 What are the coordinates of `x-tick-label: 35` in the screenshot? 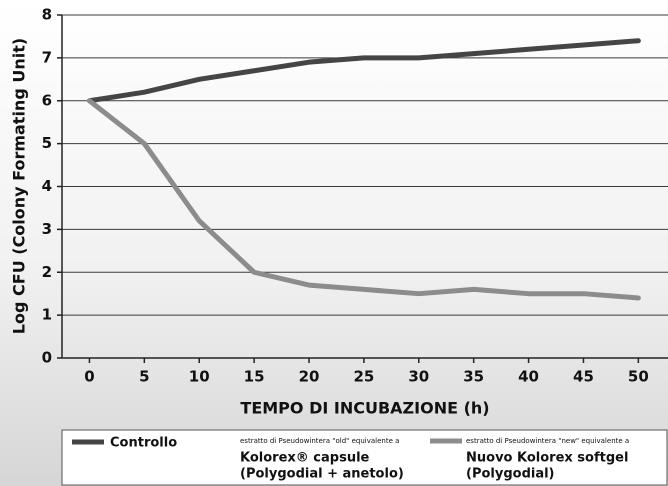 It's located at (473, 377).